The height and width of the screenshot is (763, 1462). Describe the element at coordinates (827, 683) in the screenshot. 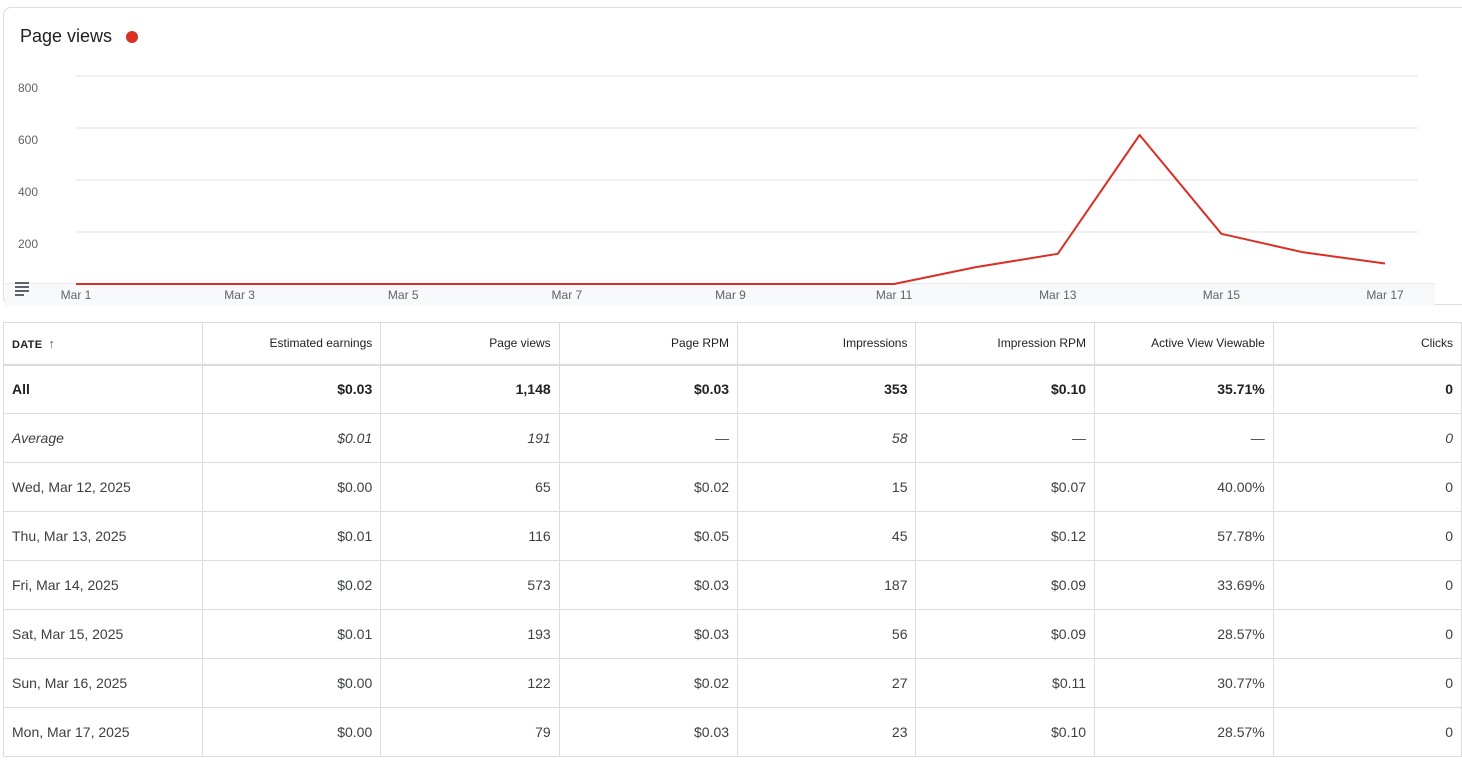

I see `table-cell: 27` at that location.